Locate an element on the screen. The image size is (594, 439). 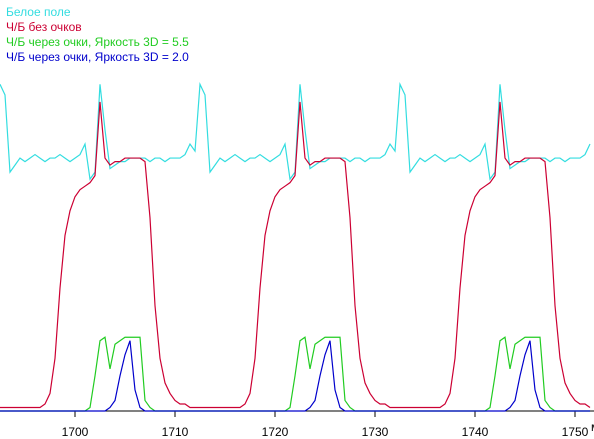
x-tick-label: 1710 is located at coordinates (175, 432).